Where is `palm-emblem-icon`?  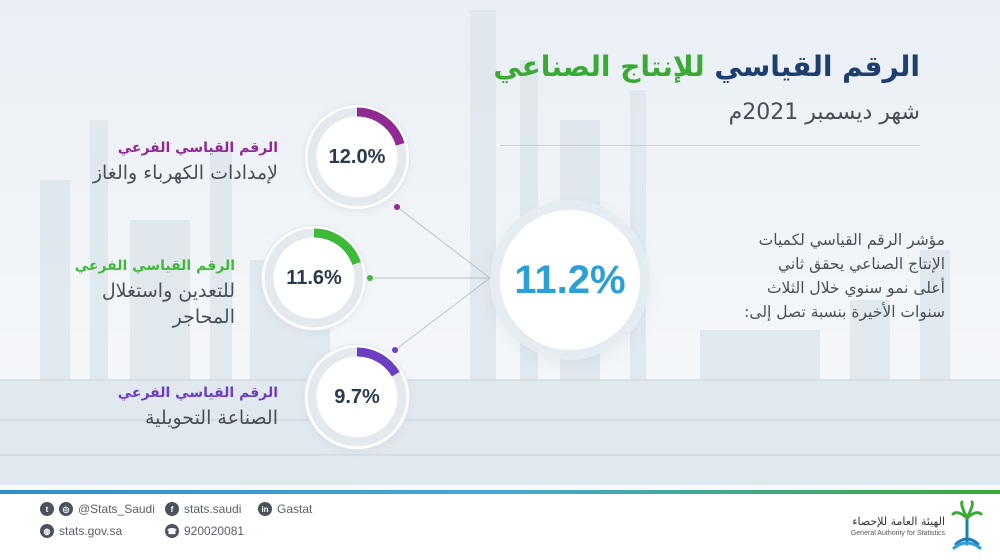
palm-emblem-icon is located at coordinates (967, 525).